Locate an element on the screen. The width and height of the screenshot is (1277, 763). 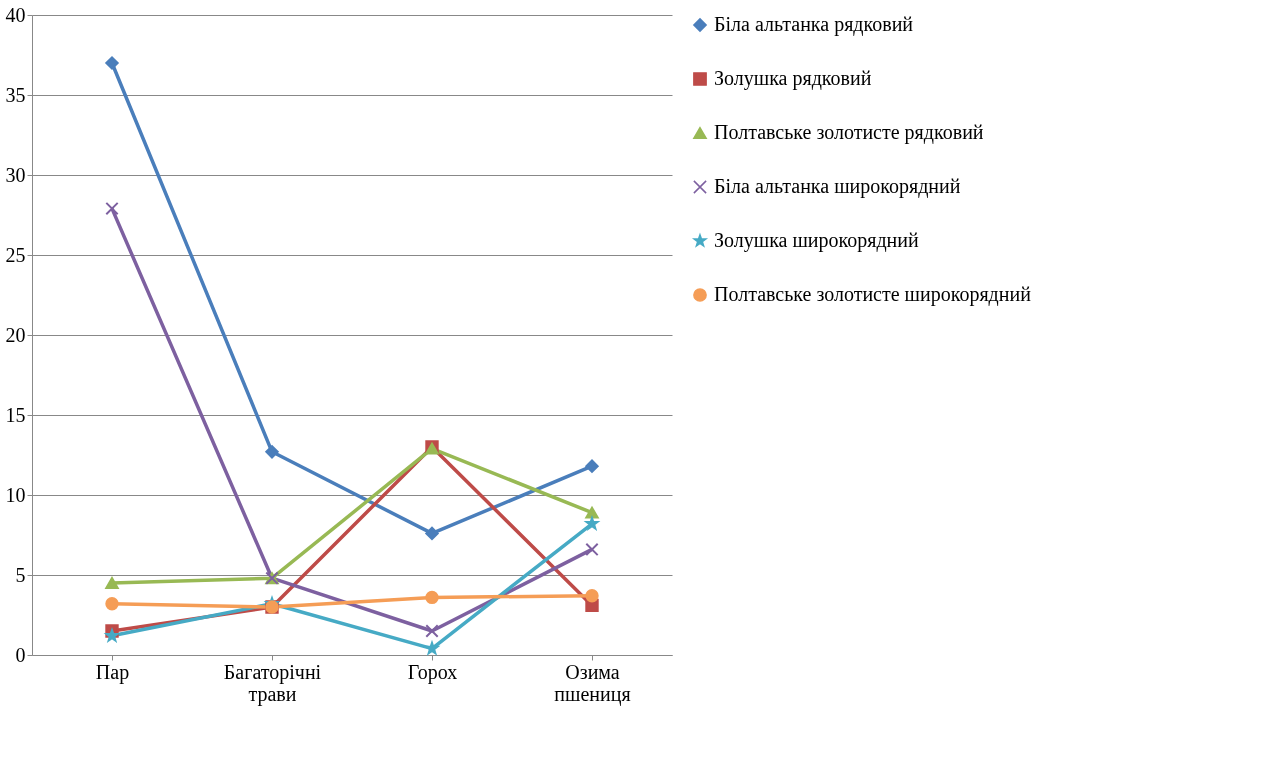
y-tick-label: 25 is located at coordinates (15, 254).